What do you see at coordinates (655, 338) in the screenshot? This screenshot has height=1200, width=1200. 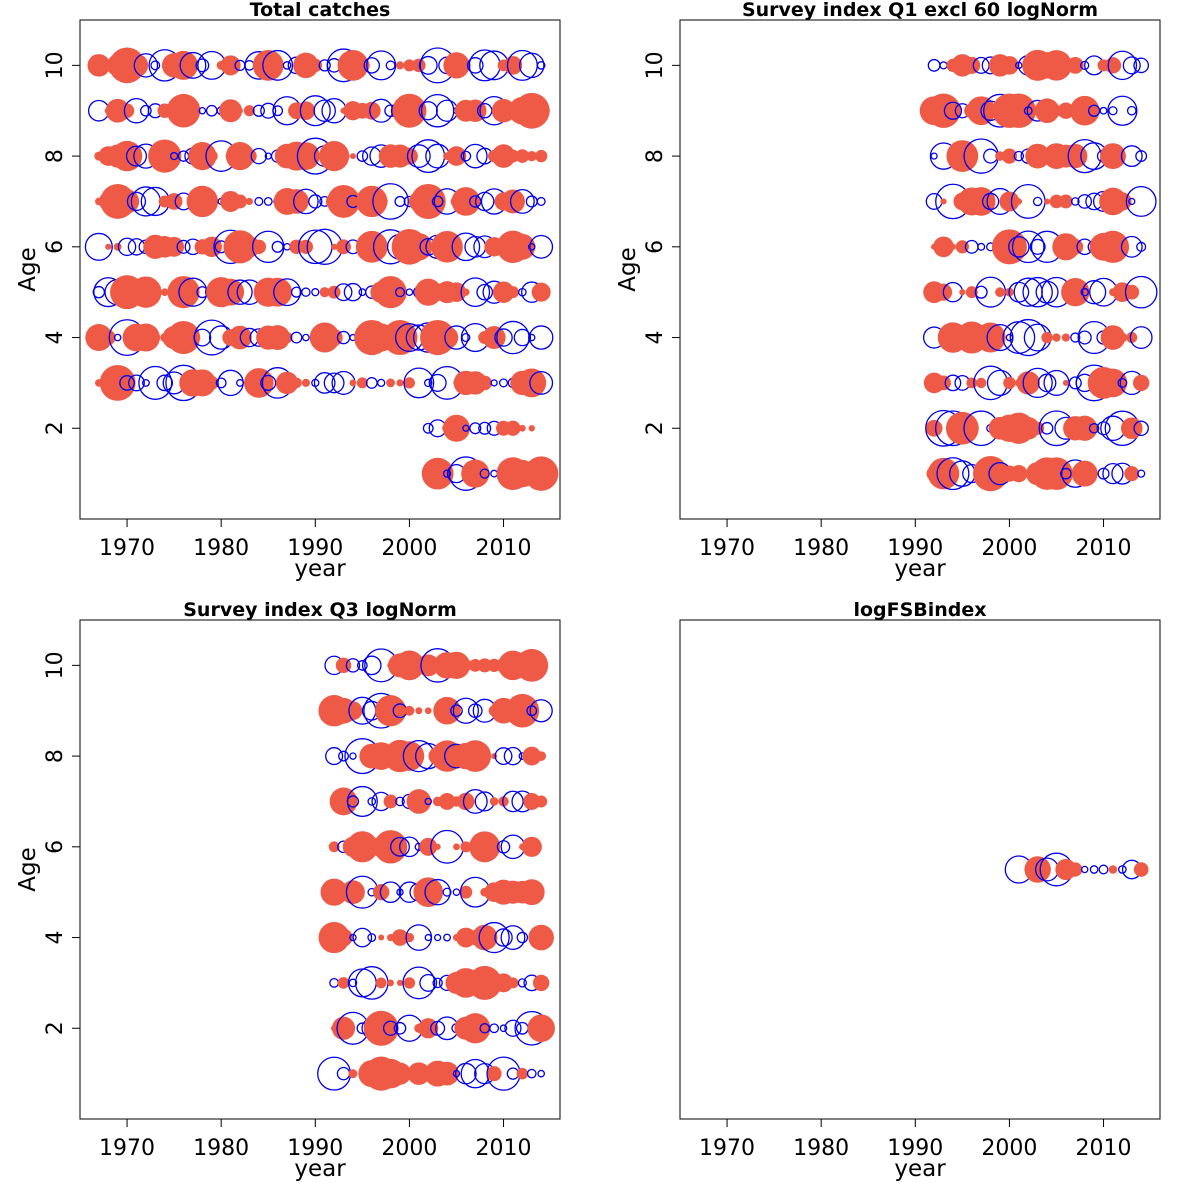 I see `y-tick-label: 4` at bounding box center [655, 338].